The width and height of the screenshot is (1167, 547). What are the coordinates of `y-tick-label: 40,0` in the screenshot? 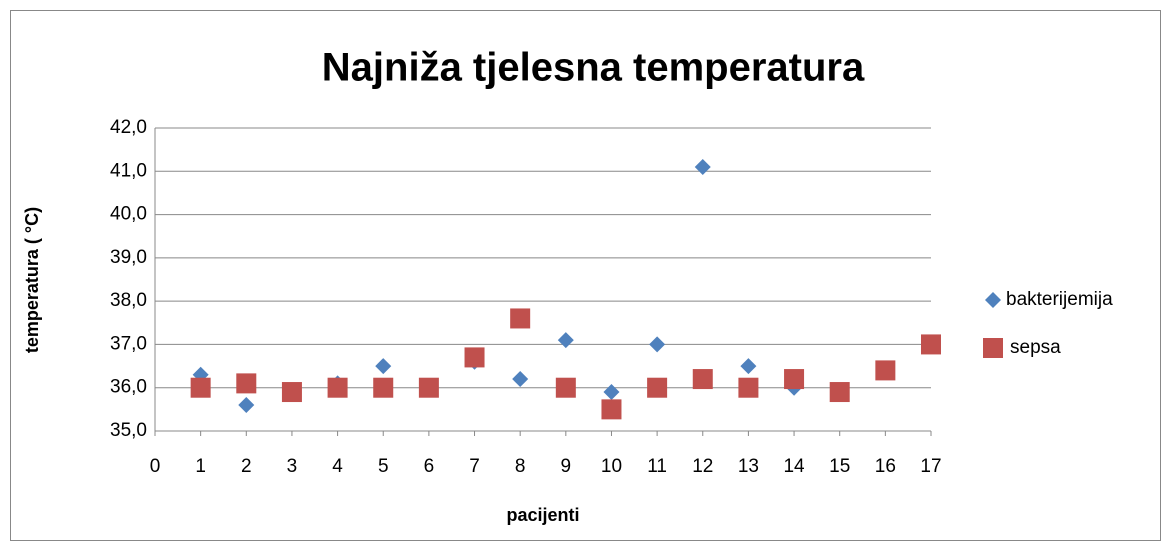 It's located at (128, 214).